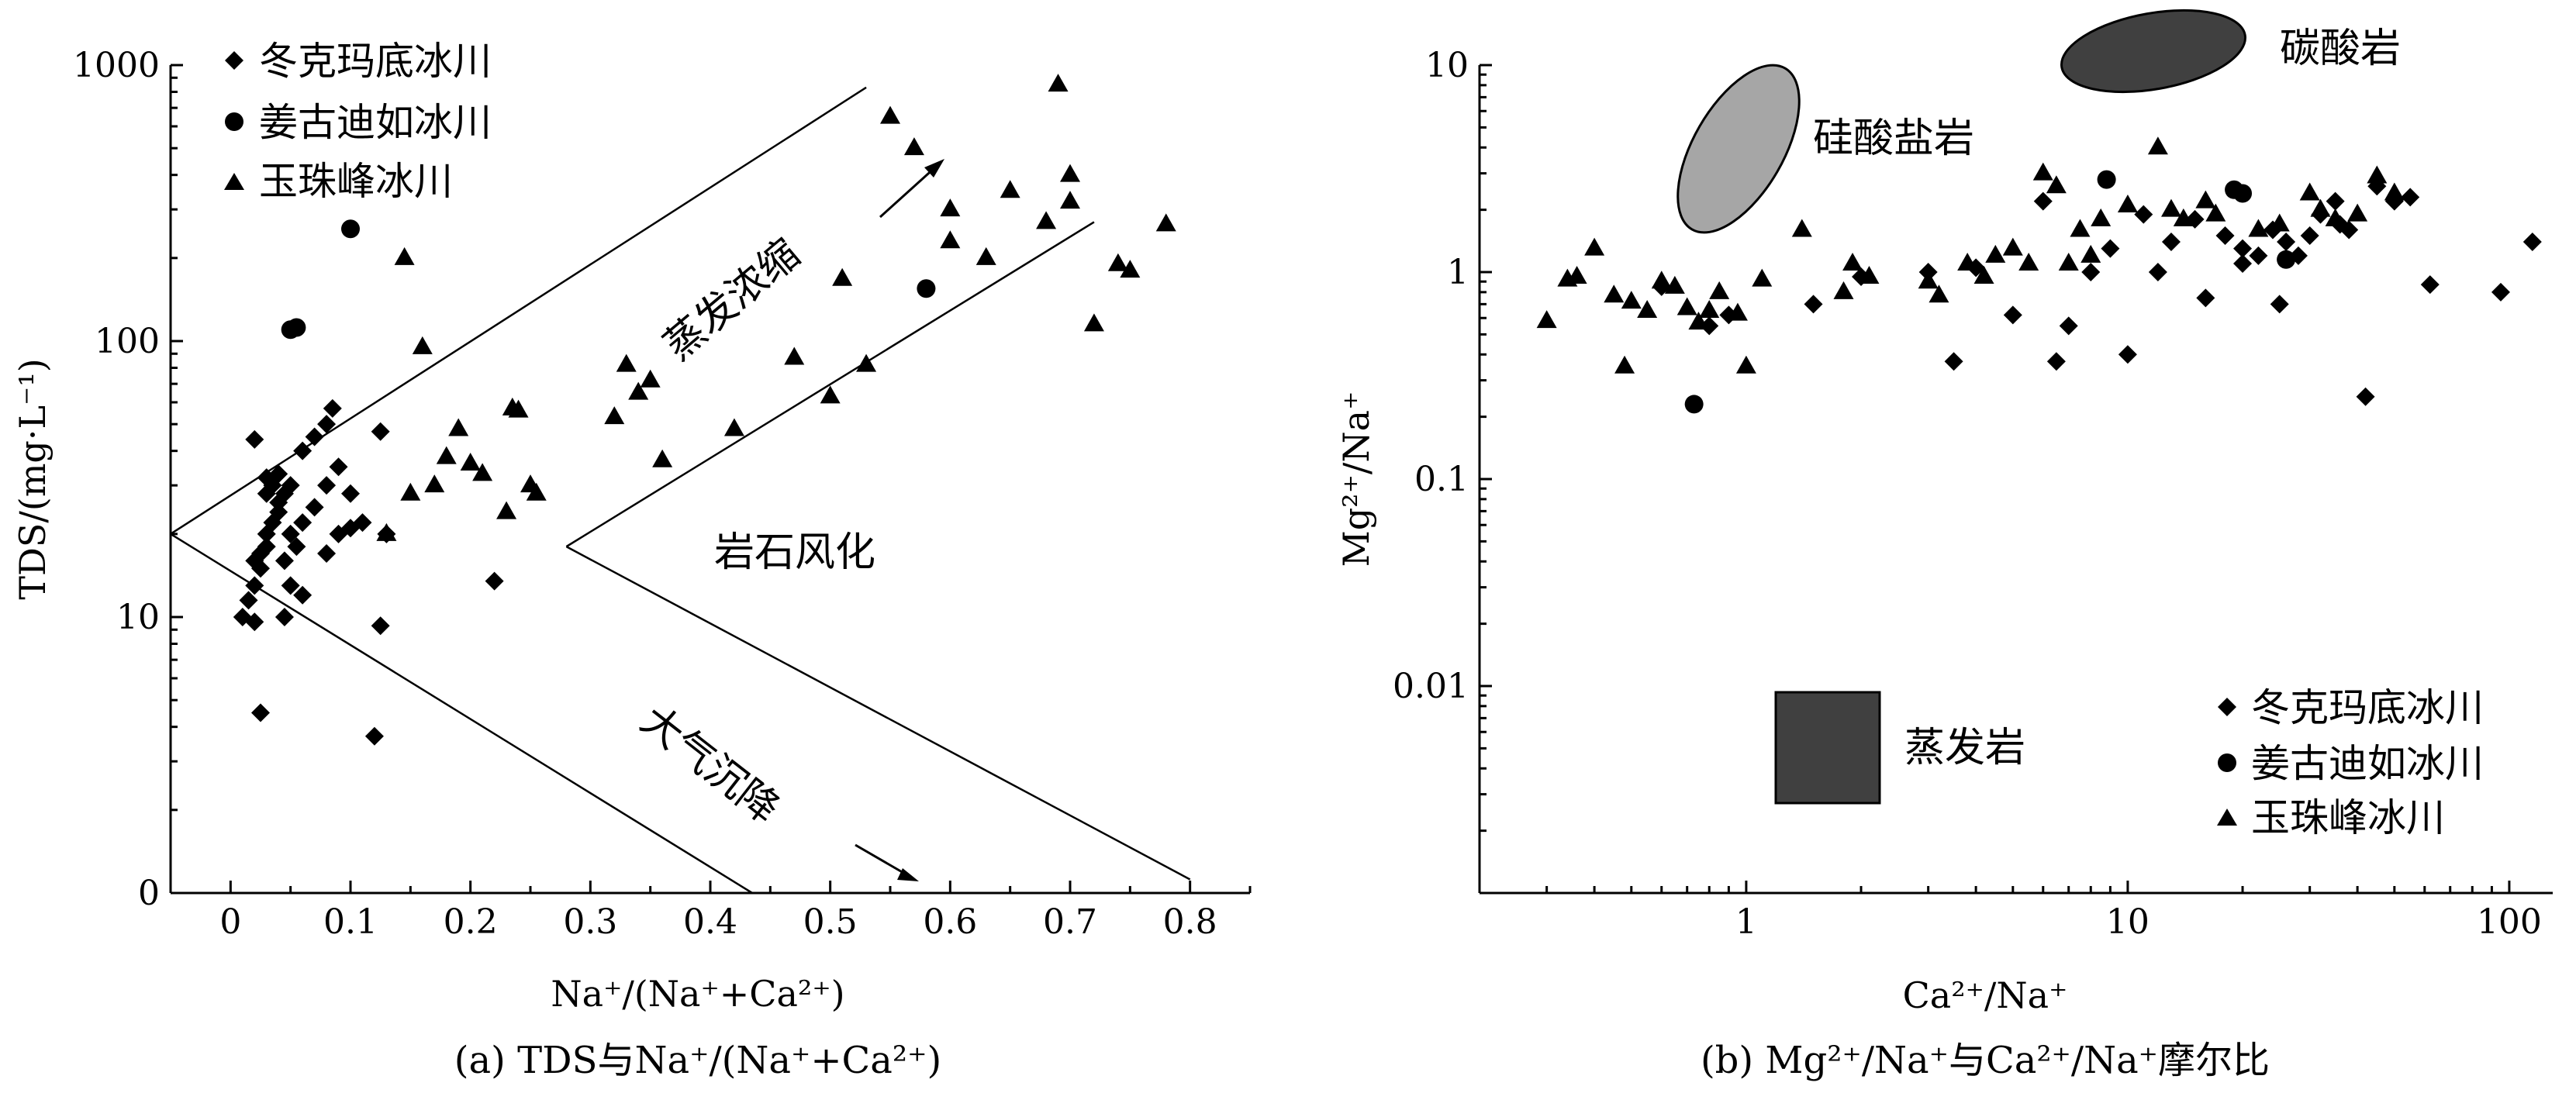  Describe the element at coordinates (471, 922) in the screenshot. I see `chart-a-x-tick-label: 0.2` at that location.